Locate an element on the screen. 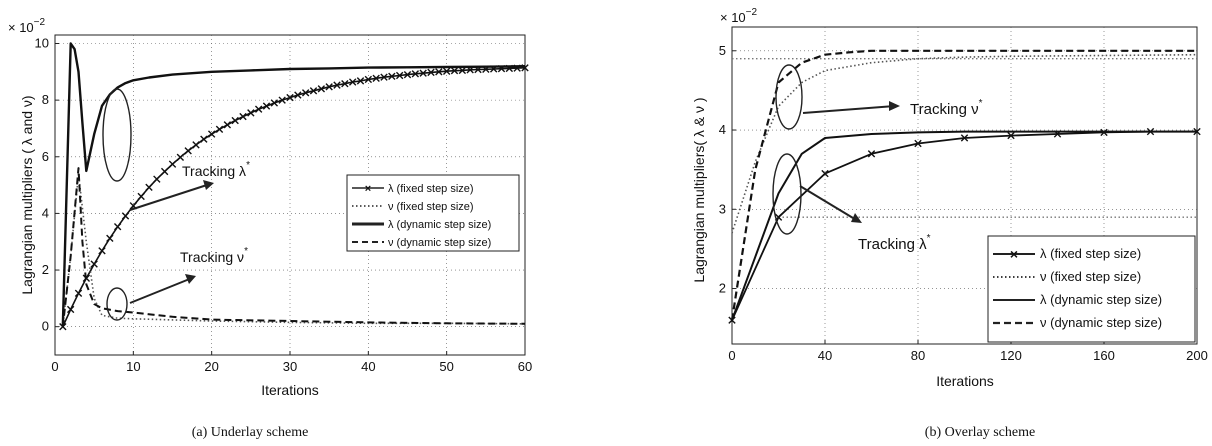 Image resolution: width=1212 pixels, height=446 pixels. legend-label: λ (dynamic step size) is located at coordinates (439, 225).